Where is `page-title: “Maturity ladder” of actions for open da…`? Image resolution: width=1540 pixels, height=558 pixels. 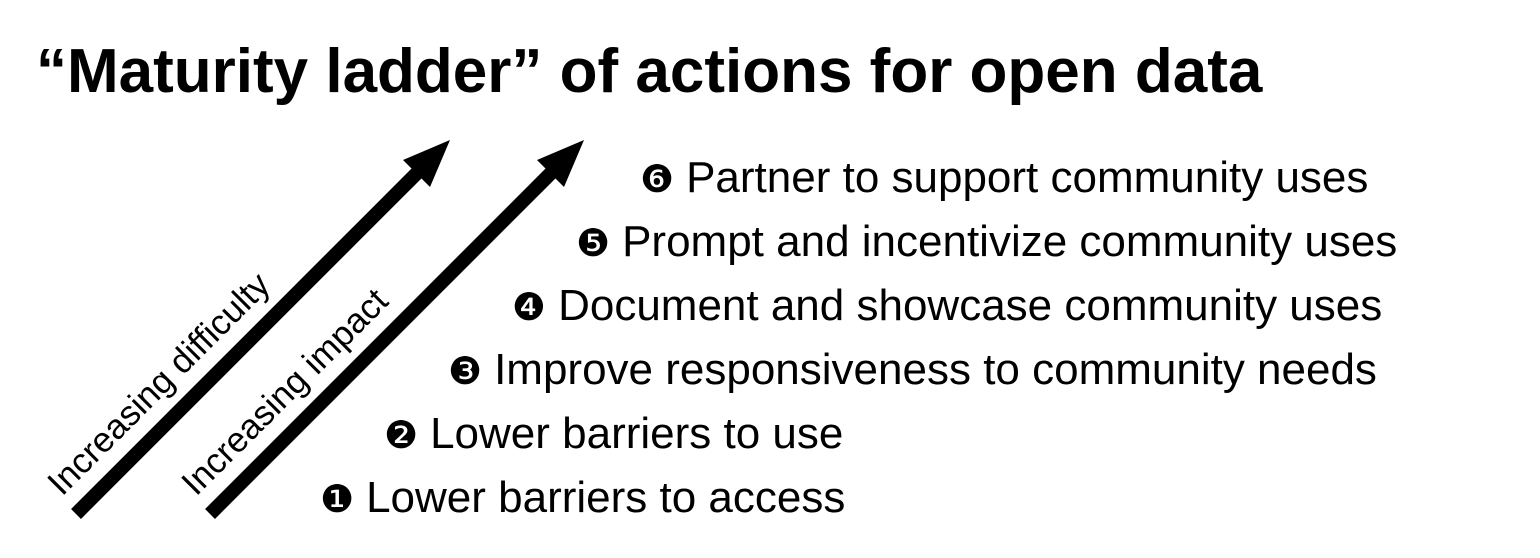 page-title: “Maturity ladder” of actions for open da… is located at coordinates (649, 71).